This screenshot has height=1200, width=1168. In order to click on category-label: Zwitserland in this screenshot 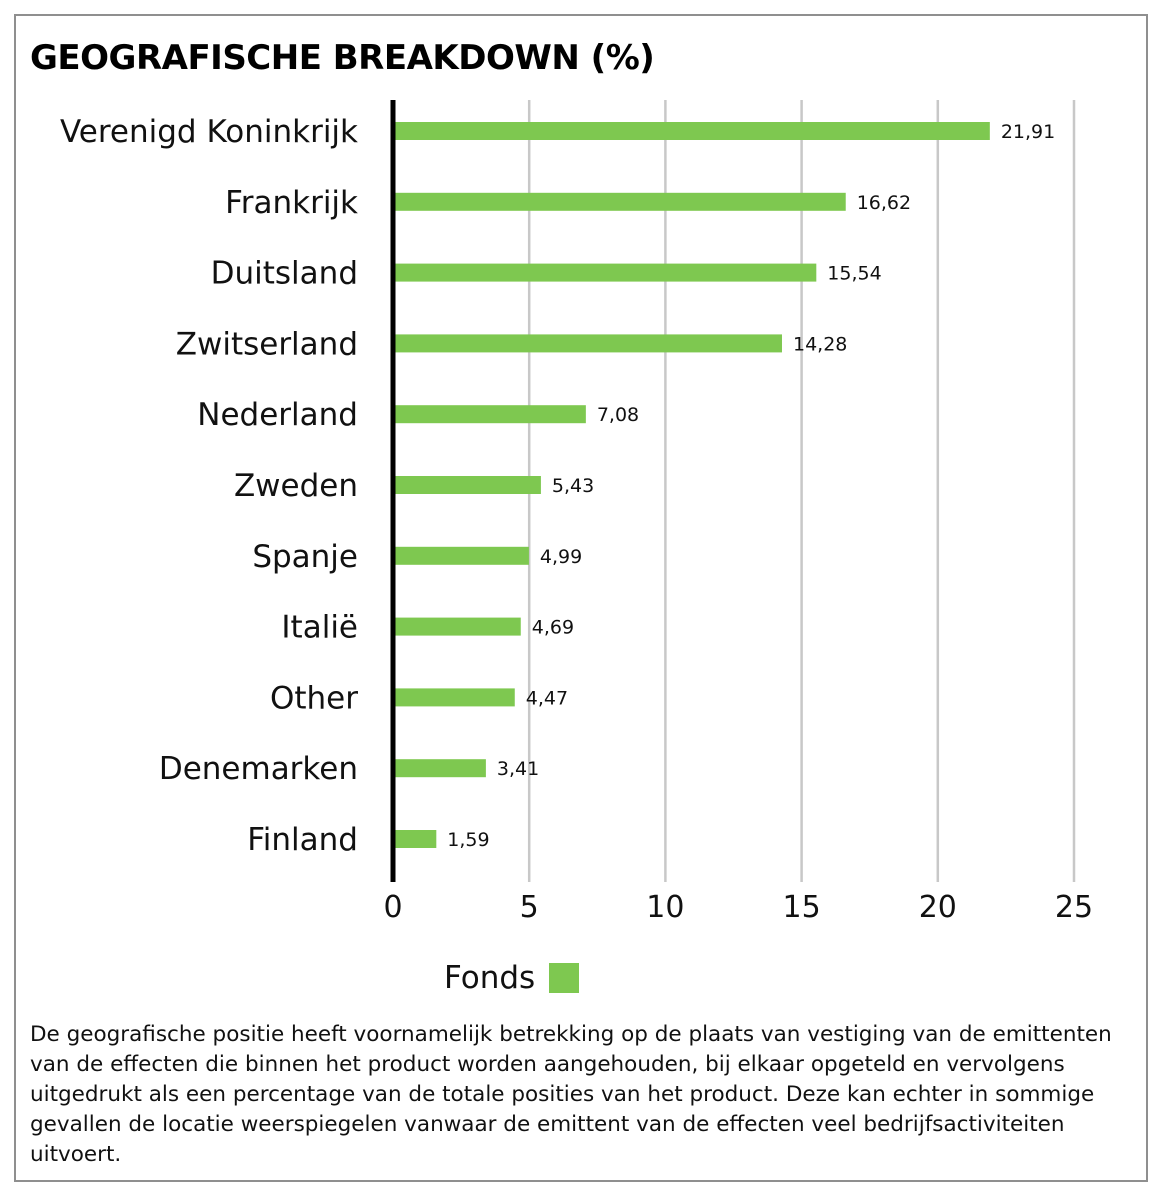, I will do `click(267, 344)`.